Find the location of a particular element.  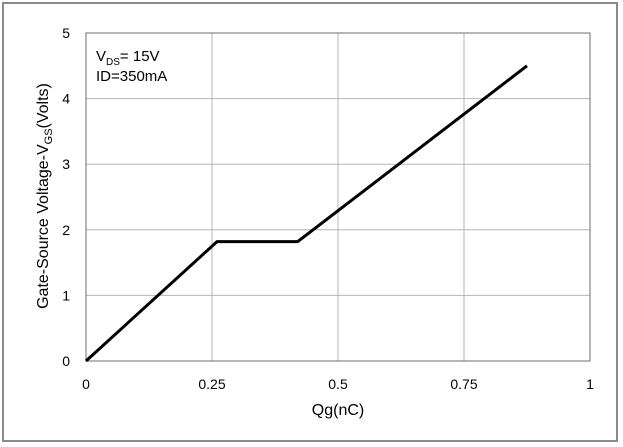

x-tick-label: 0.25 is located at coordinates (211, 384).